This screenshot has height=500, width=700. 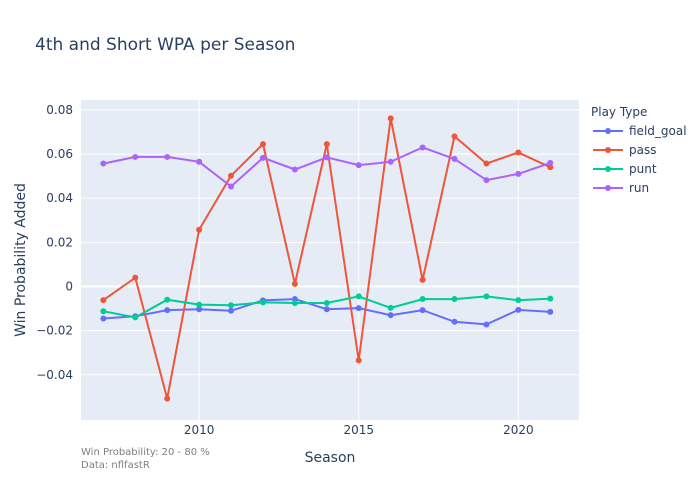 I want to click on legend-item-pass: pass, so click(x=624, y=150).